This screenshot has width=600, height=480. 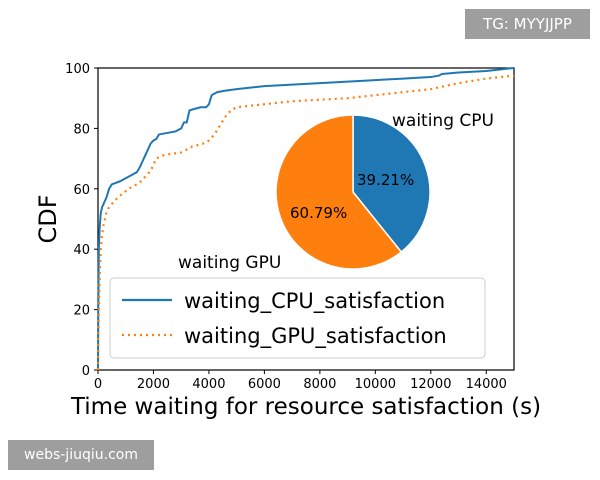 What do you see at coordinates (385, 180) in the screenshot?
I see `pie-value-cpu: 39.21%` at bounding box center [385, 180].